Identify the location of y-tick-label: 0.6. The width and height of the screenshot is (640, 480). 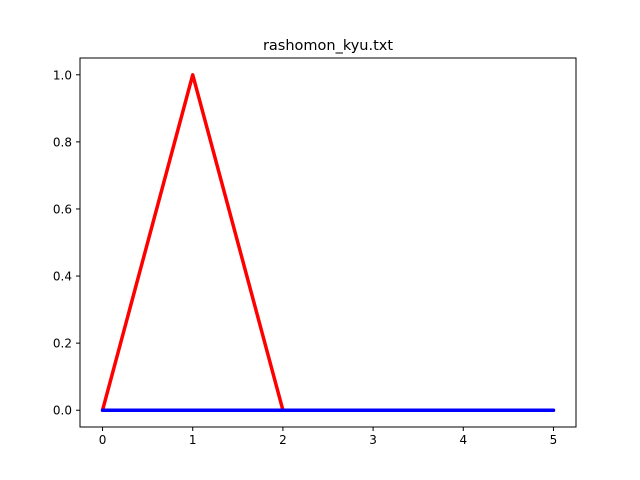
(62, 209).